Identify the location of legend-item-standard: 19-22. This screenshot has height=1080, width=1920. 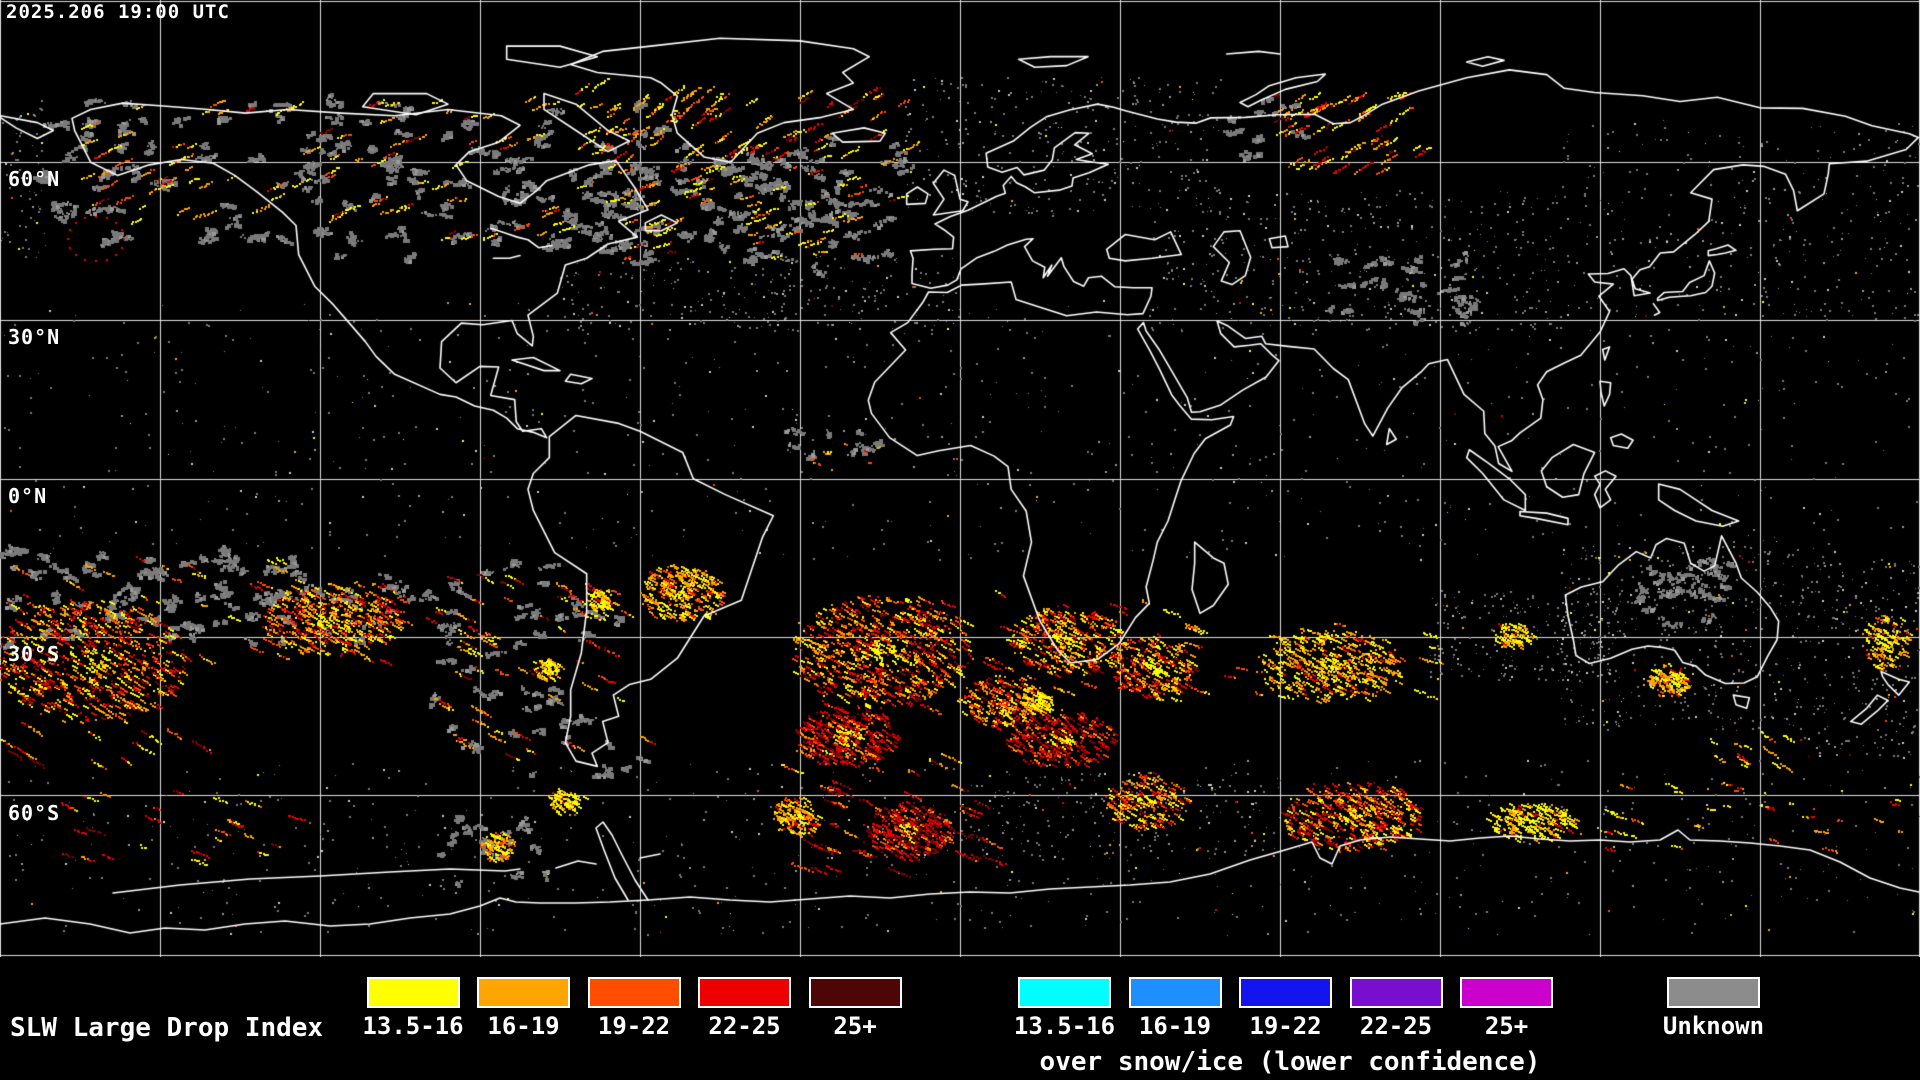
(634, 1008).